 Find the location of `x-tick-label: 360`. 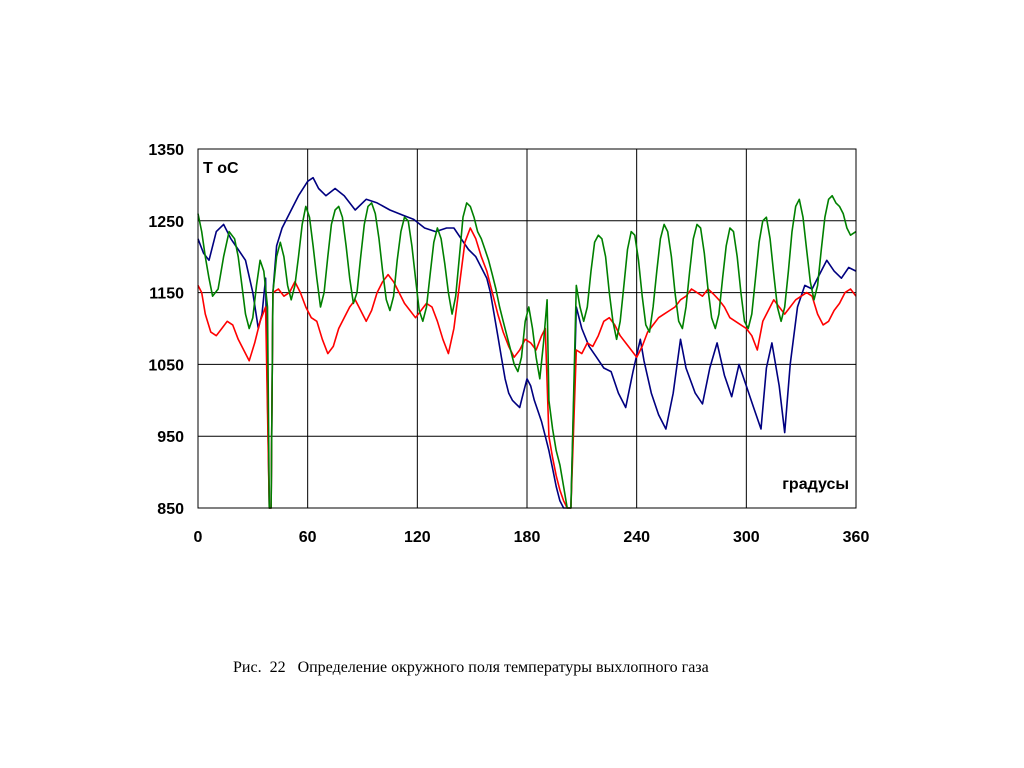

x-tick-label: 360 is located at coordinates (856, 537).